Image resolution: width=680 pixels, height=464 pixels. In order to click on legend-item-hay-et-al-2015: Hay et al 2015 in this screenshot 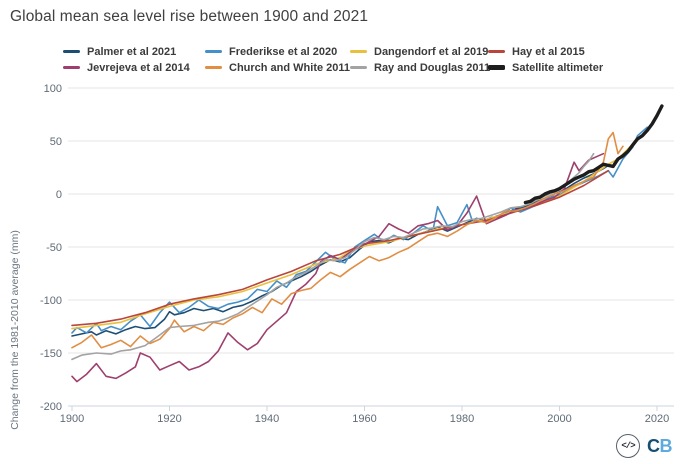, I will do `click(545, 51)`.